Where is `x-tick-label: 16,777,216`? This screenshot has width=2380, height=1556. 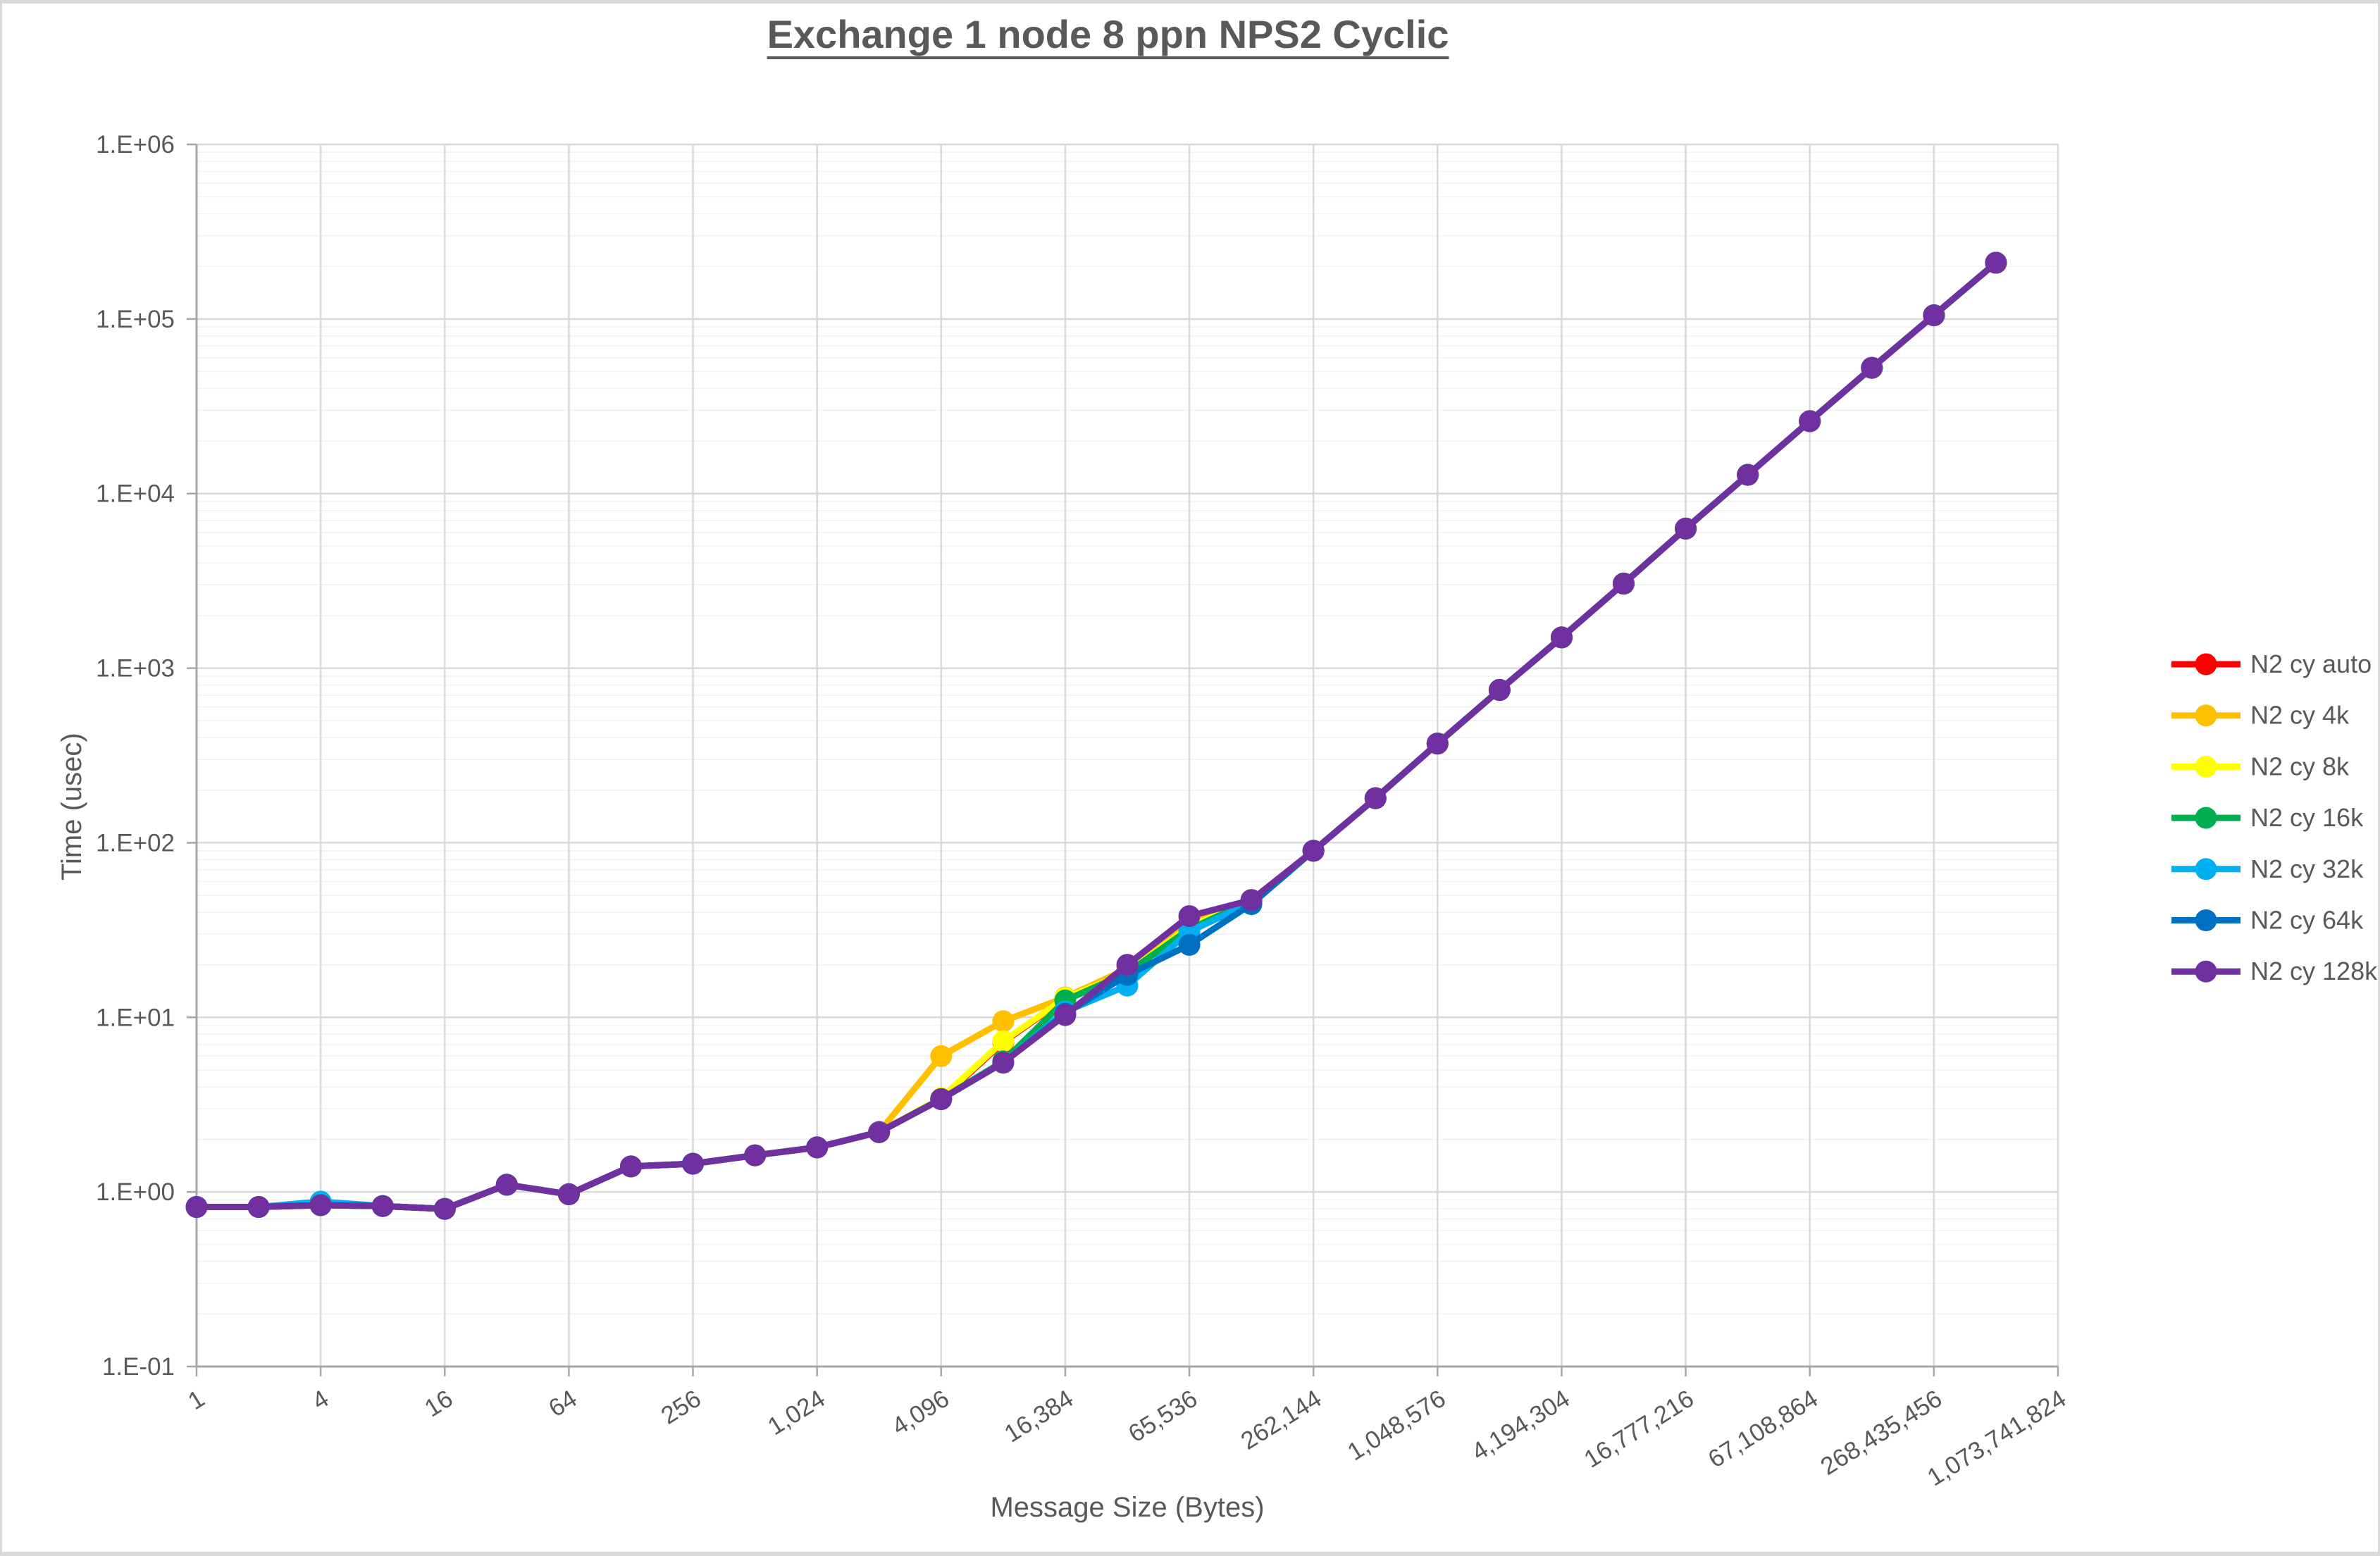
x-tick-label: 16,777,216 is located at coordinates (1639, 1429).